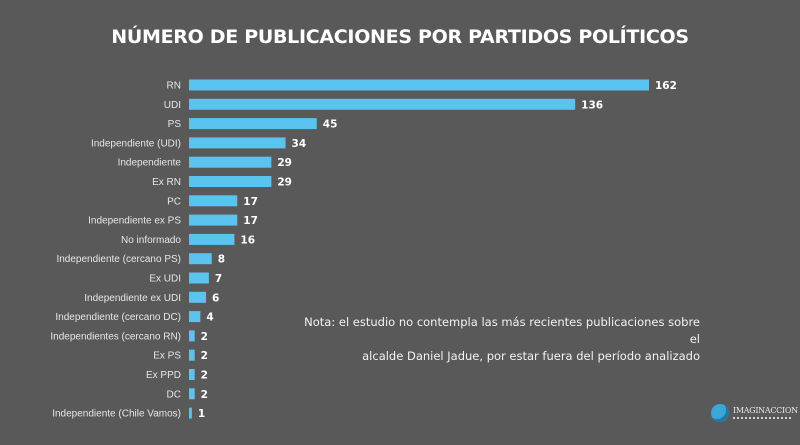  I want to click on value-label: 136, so click(592, 105).